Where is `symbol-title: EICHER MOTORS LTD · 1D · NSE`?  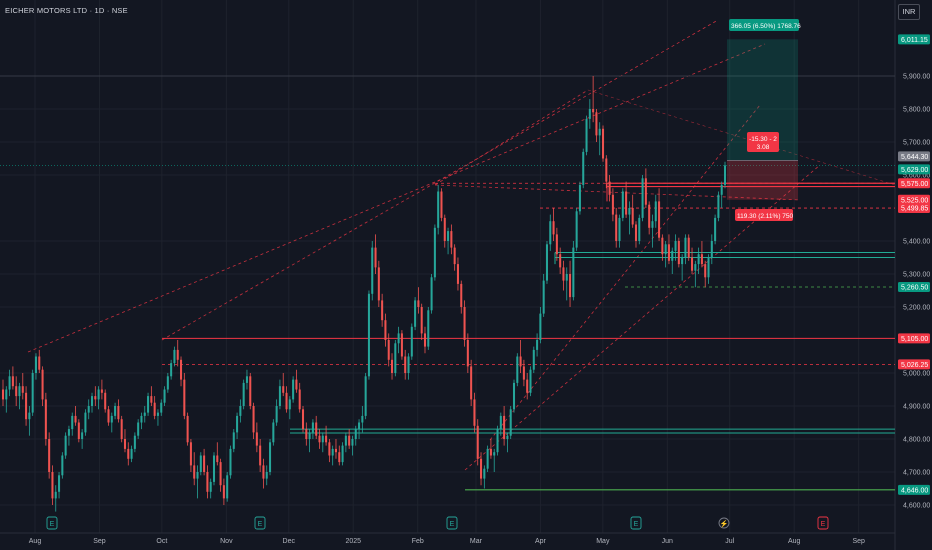 symbol-title: EICHER MOTORS LTD · 1D · NSE is located at coordinates (66, 10).